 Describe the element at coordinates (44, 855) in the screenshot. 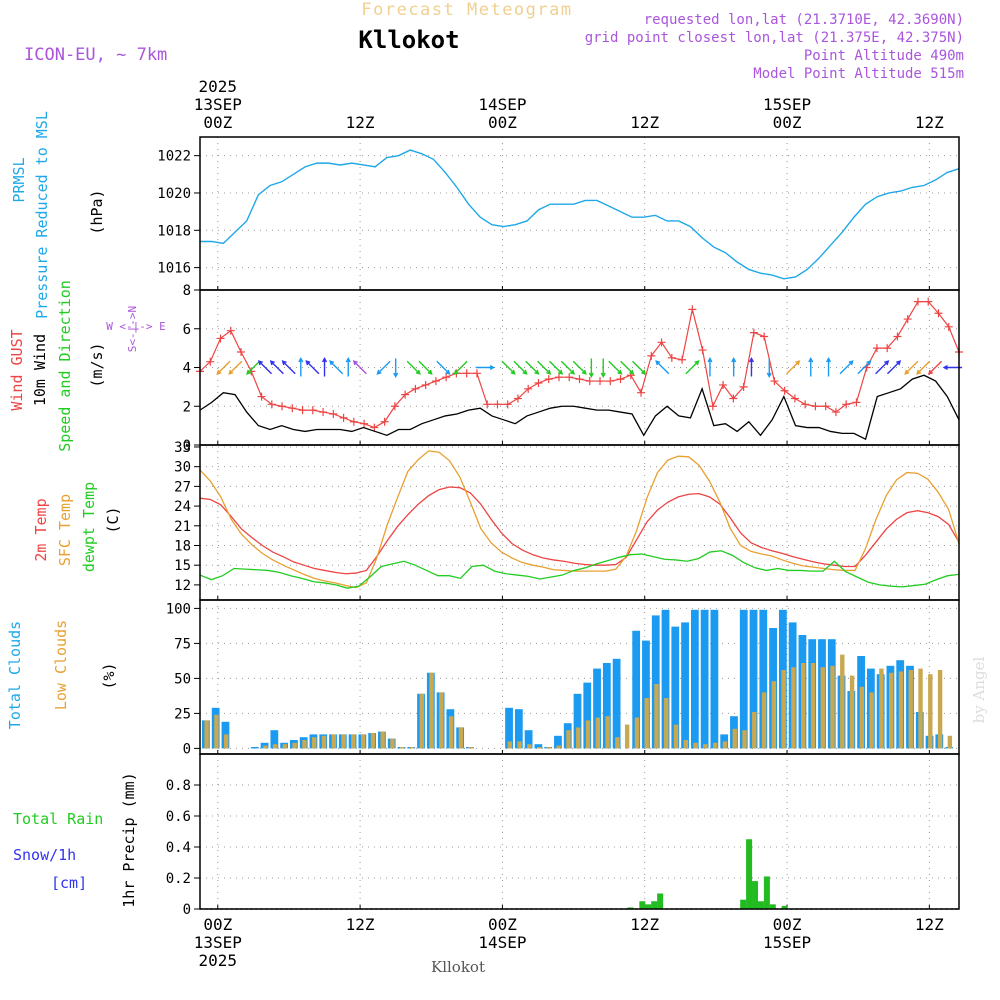

I see `snow-label: Snow/1h` at that location.